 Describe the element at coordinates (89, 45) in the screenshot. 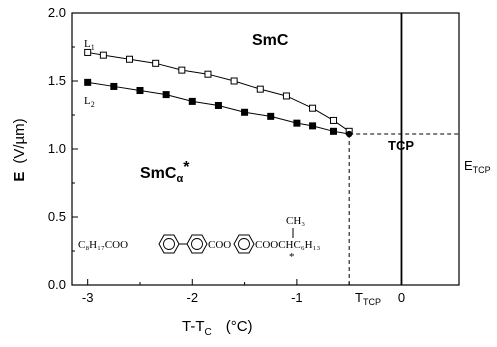

I see `series-label-l1: L1` at that location.